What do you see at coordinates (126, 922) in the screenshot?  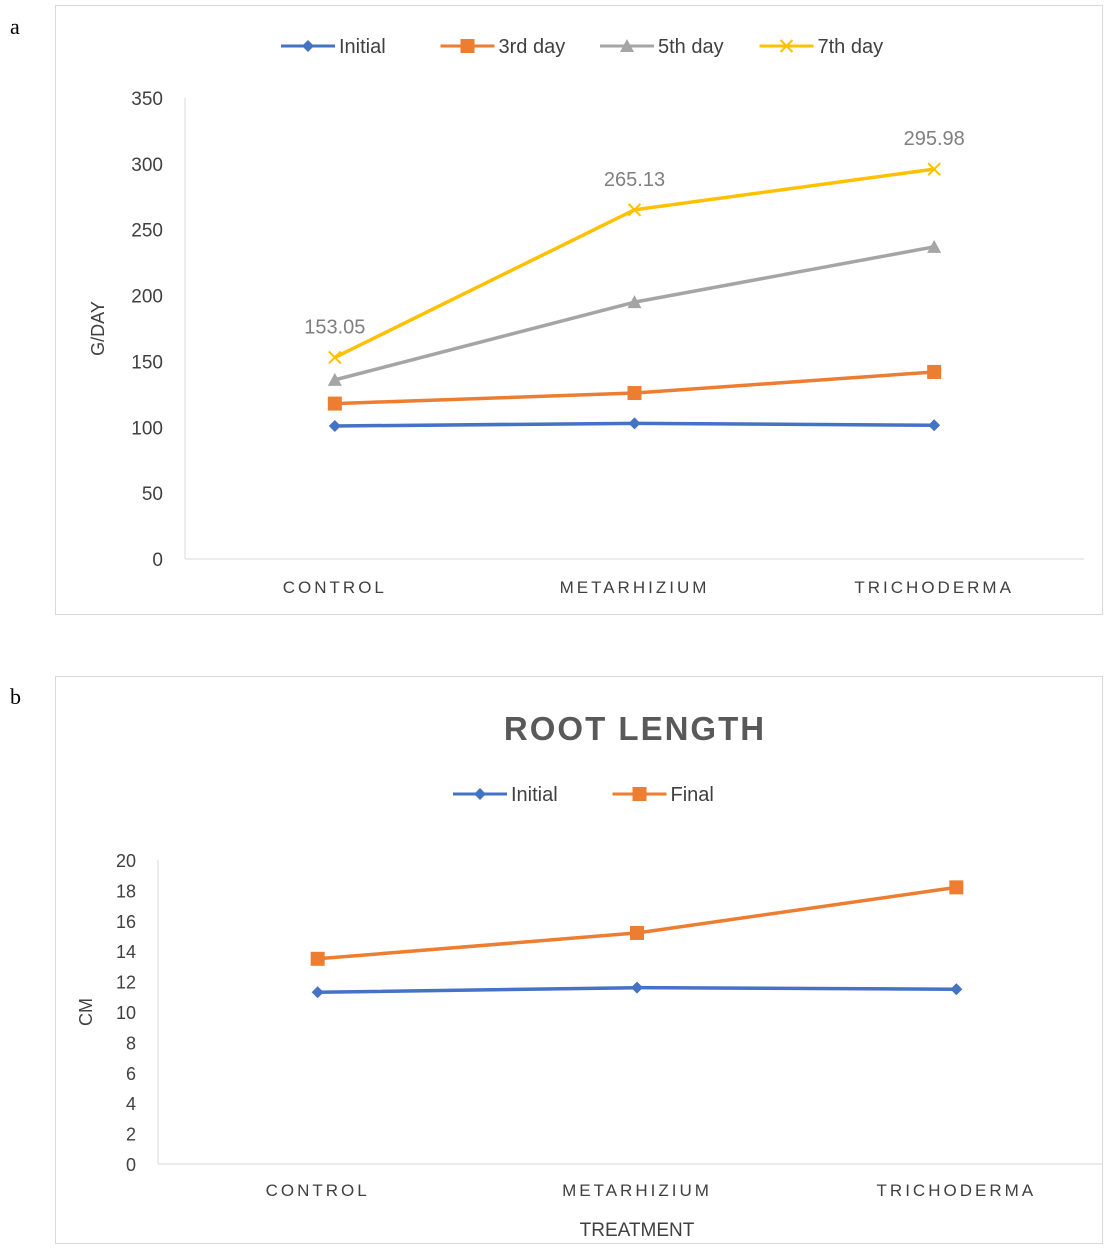 I see `chart-b-y-tick-label: 16` at bounding box center [126, 922].